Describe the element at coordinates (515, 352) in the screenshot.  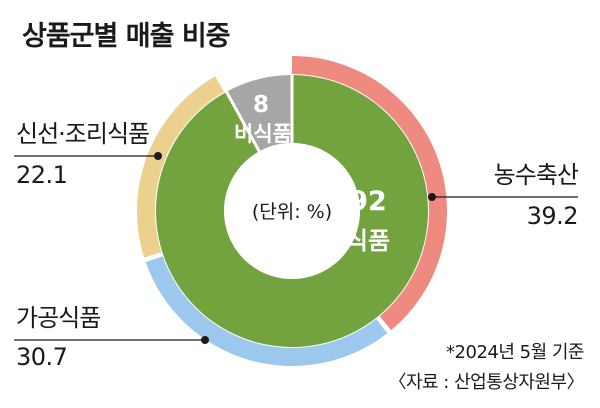
I see `date-note: *2024년 5월 기준` at that location.